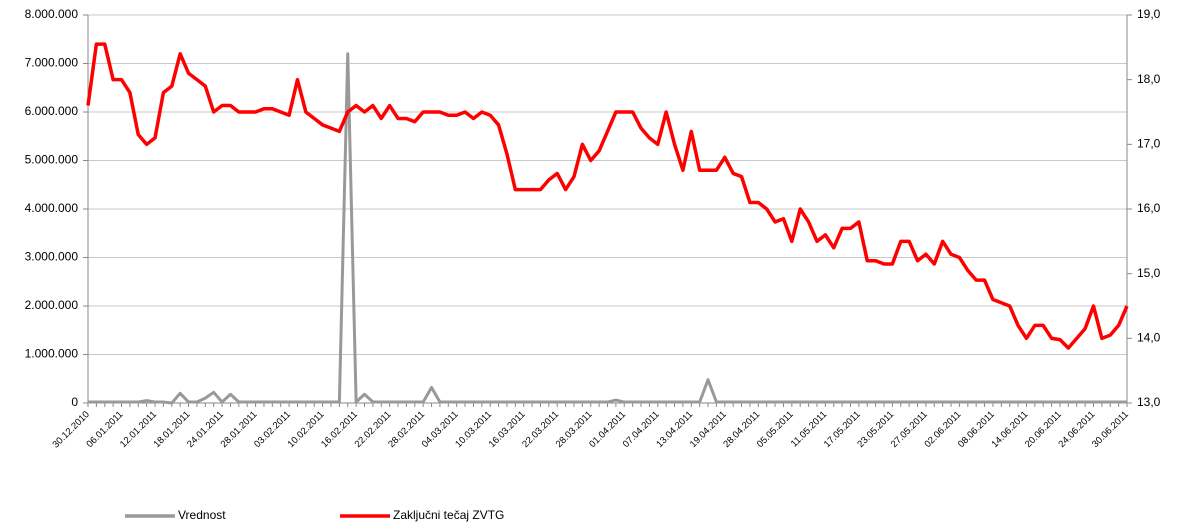 The height and width of the screenshot is (529, 1177). Describe the element at coordinates (448, 515) in the screenshot. I see `legend-label: Zaključni tečaj ZVTG` at that location.